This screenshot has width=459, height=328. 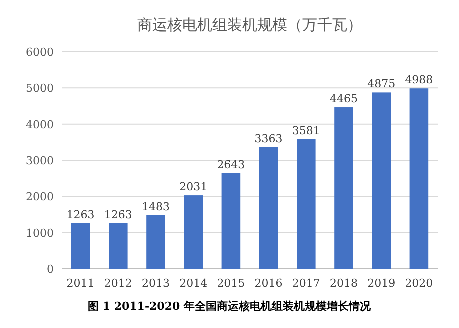 I want to click on x-tick-label: 2014, so click(x=194, y=283).